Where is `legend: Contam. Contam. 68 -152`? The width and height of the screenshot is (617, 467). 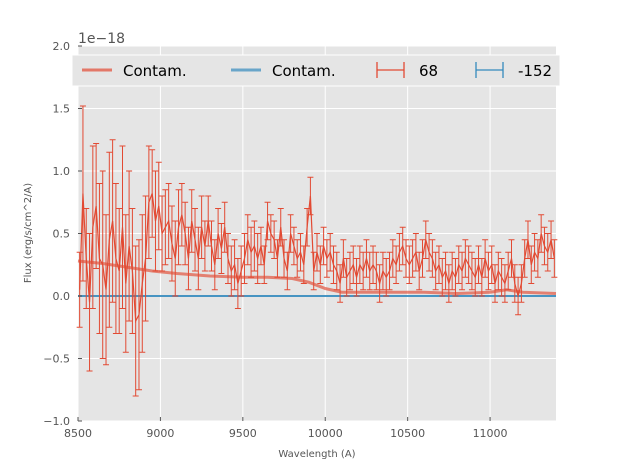
legend: Contam. Contam. 68 -152 is located at coordinates (316, 70).